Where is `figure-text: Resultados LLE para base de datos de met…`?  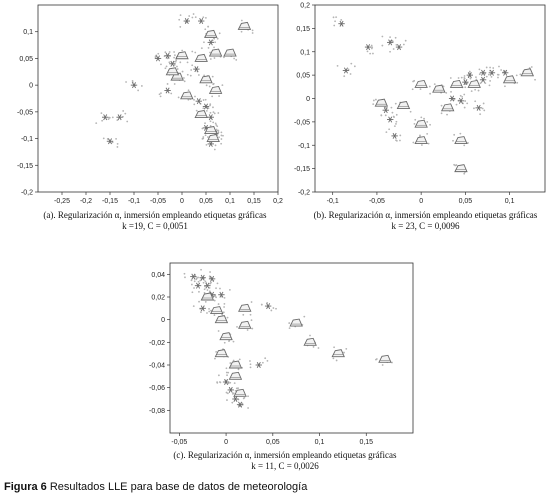
figure-text: Resultados LLE para base de datos de met… is located at coordinates (178, 487).